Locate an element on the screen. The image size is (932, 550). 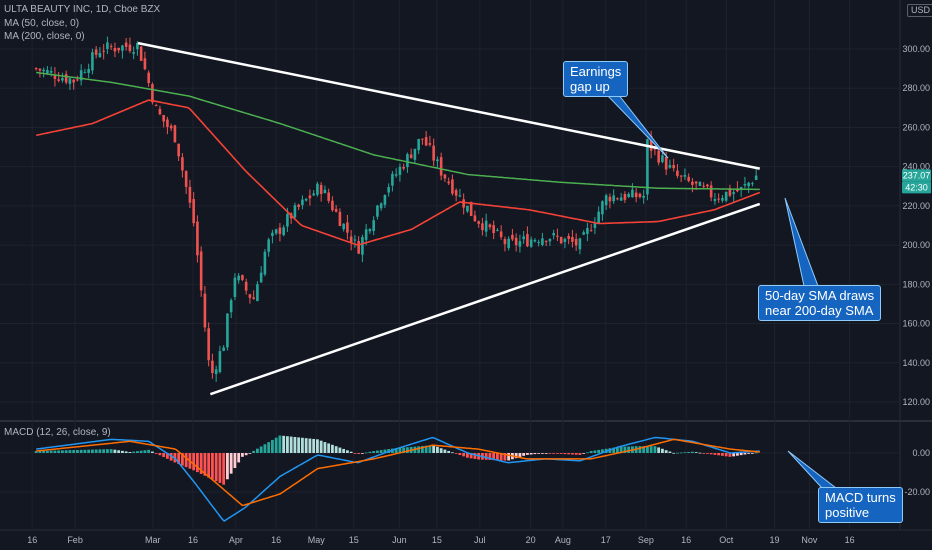
x-tick-label: 16 is located at coordinates (850, 540).